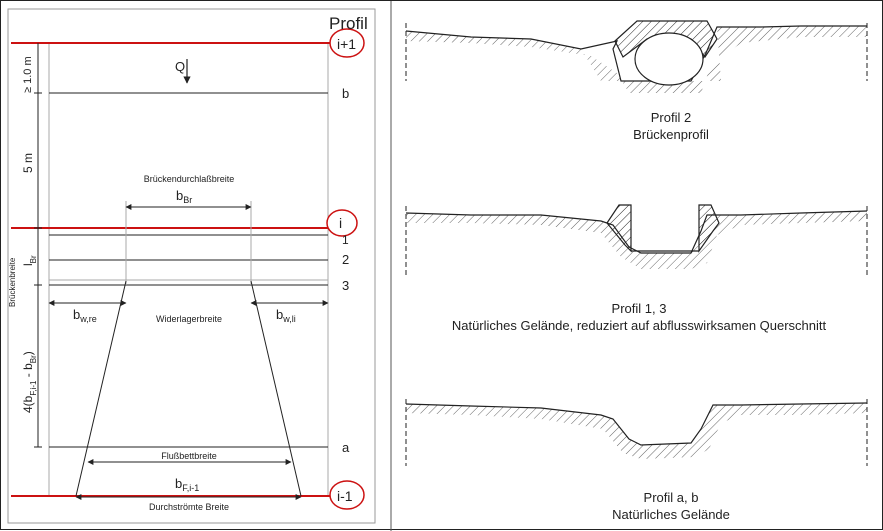 This screenshot has width=883, height=531. I want to click on right-abutment-hatch, so click(709, 228).